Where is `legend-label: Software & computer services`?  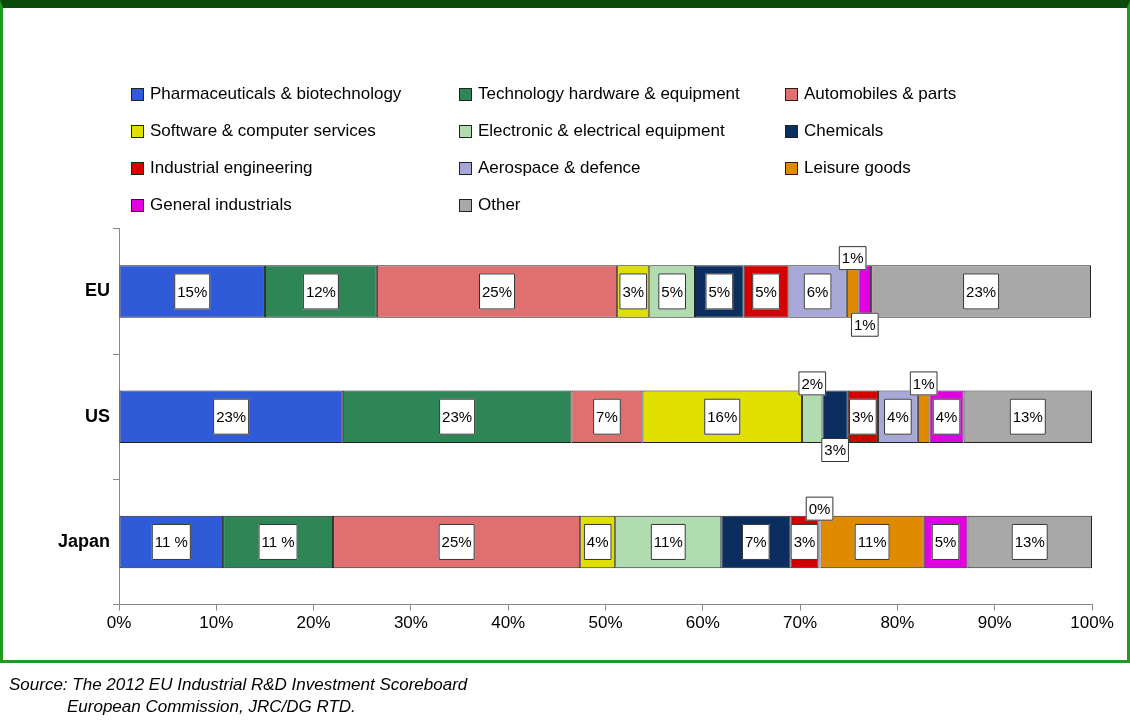
legend-label: Software & computer services is located at coordinates (263, 131).